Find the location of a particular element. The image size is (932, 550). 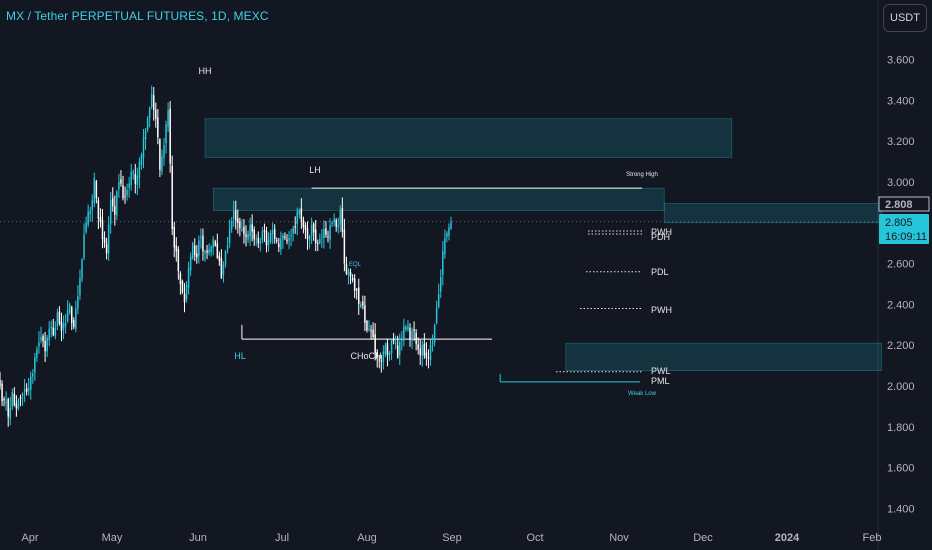

x-tick-label: 2024 is located at coordinates (787, 538).